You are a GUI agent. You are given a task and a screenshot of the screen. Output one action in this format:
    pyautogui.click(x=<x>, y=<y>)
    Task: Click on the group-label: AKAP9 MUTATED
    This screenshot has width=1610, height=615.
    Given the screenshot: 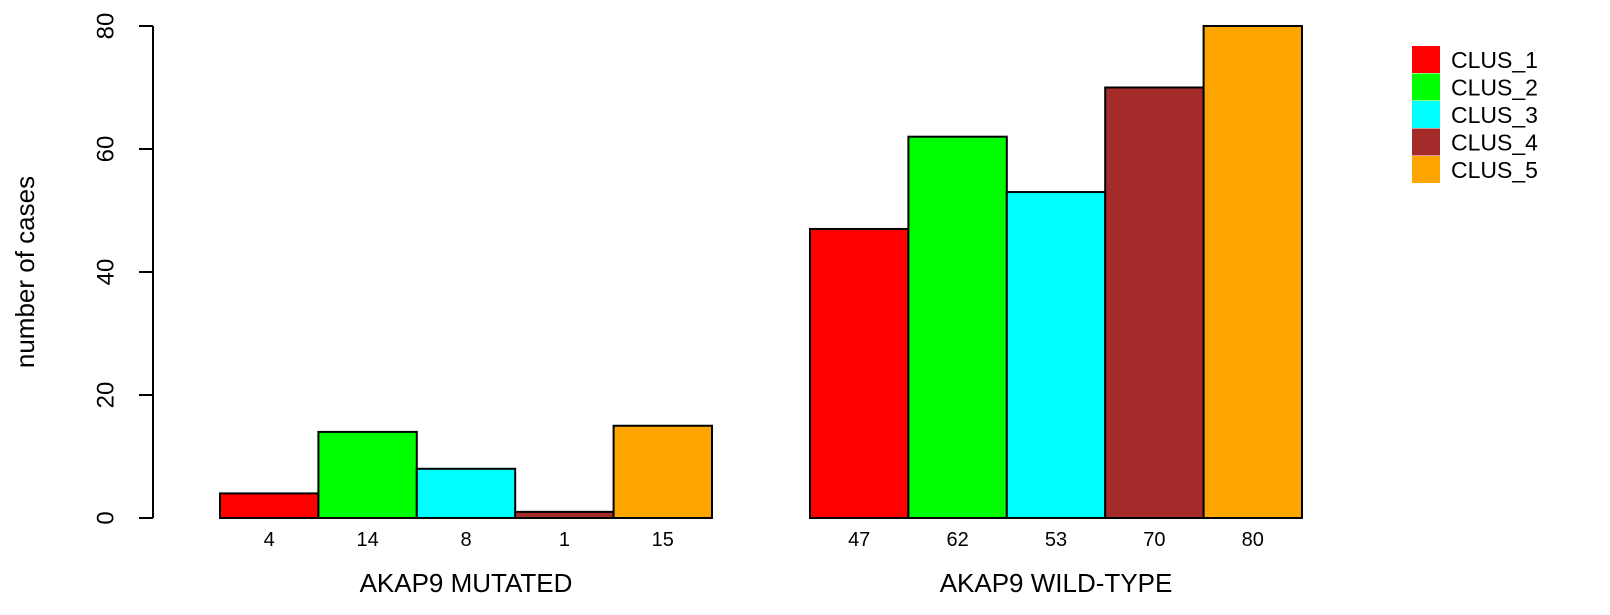 What is the action you would take?
    pyautogui.click(x=466, y=583)
    